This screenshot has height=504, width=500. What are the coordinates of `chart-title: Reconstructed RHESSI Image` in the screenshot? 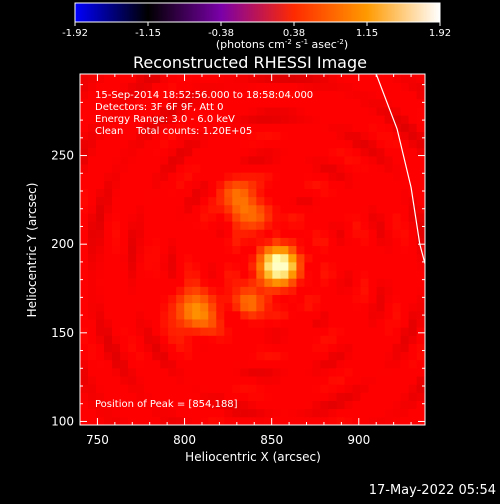 It's located at (250, 62).